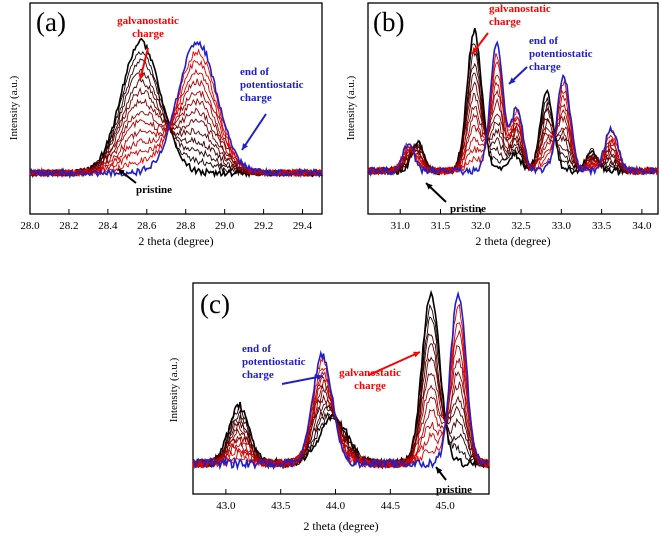  I want to click on panel-a-galv-arrowhead, so click(141, 76).